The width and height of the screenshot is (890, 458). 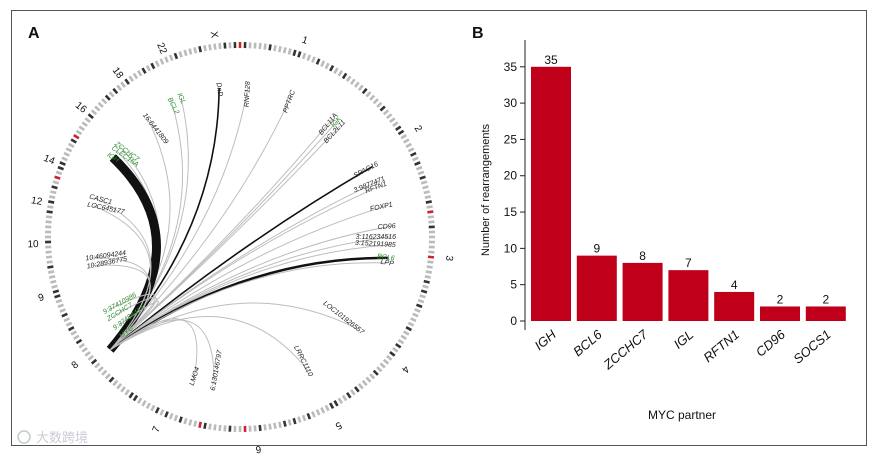 I want to click on y-tick-label: 35, so click(x=511, y=67).